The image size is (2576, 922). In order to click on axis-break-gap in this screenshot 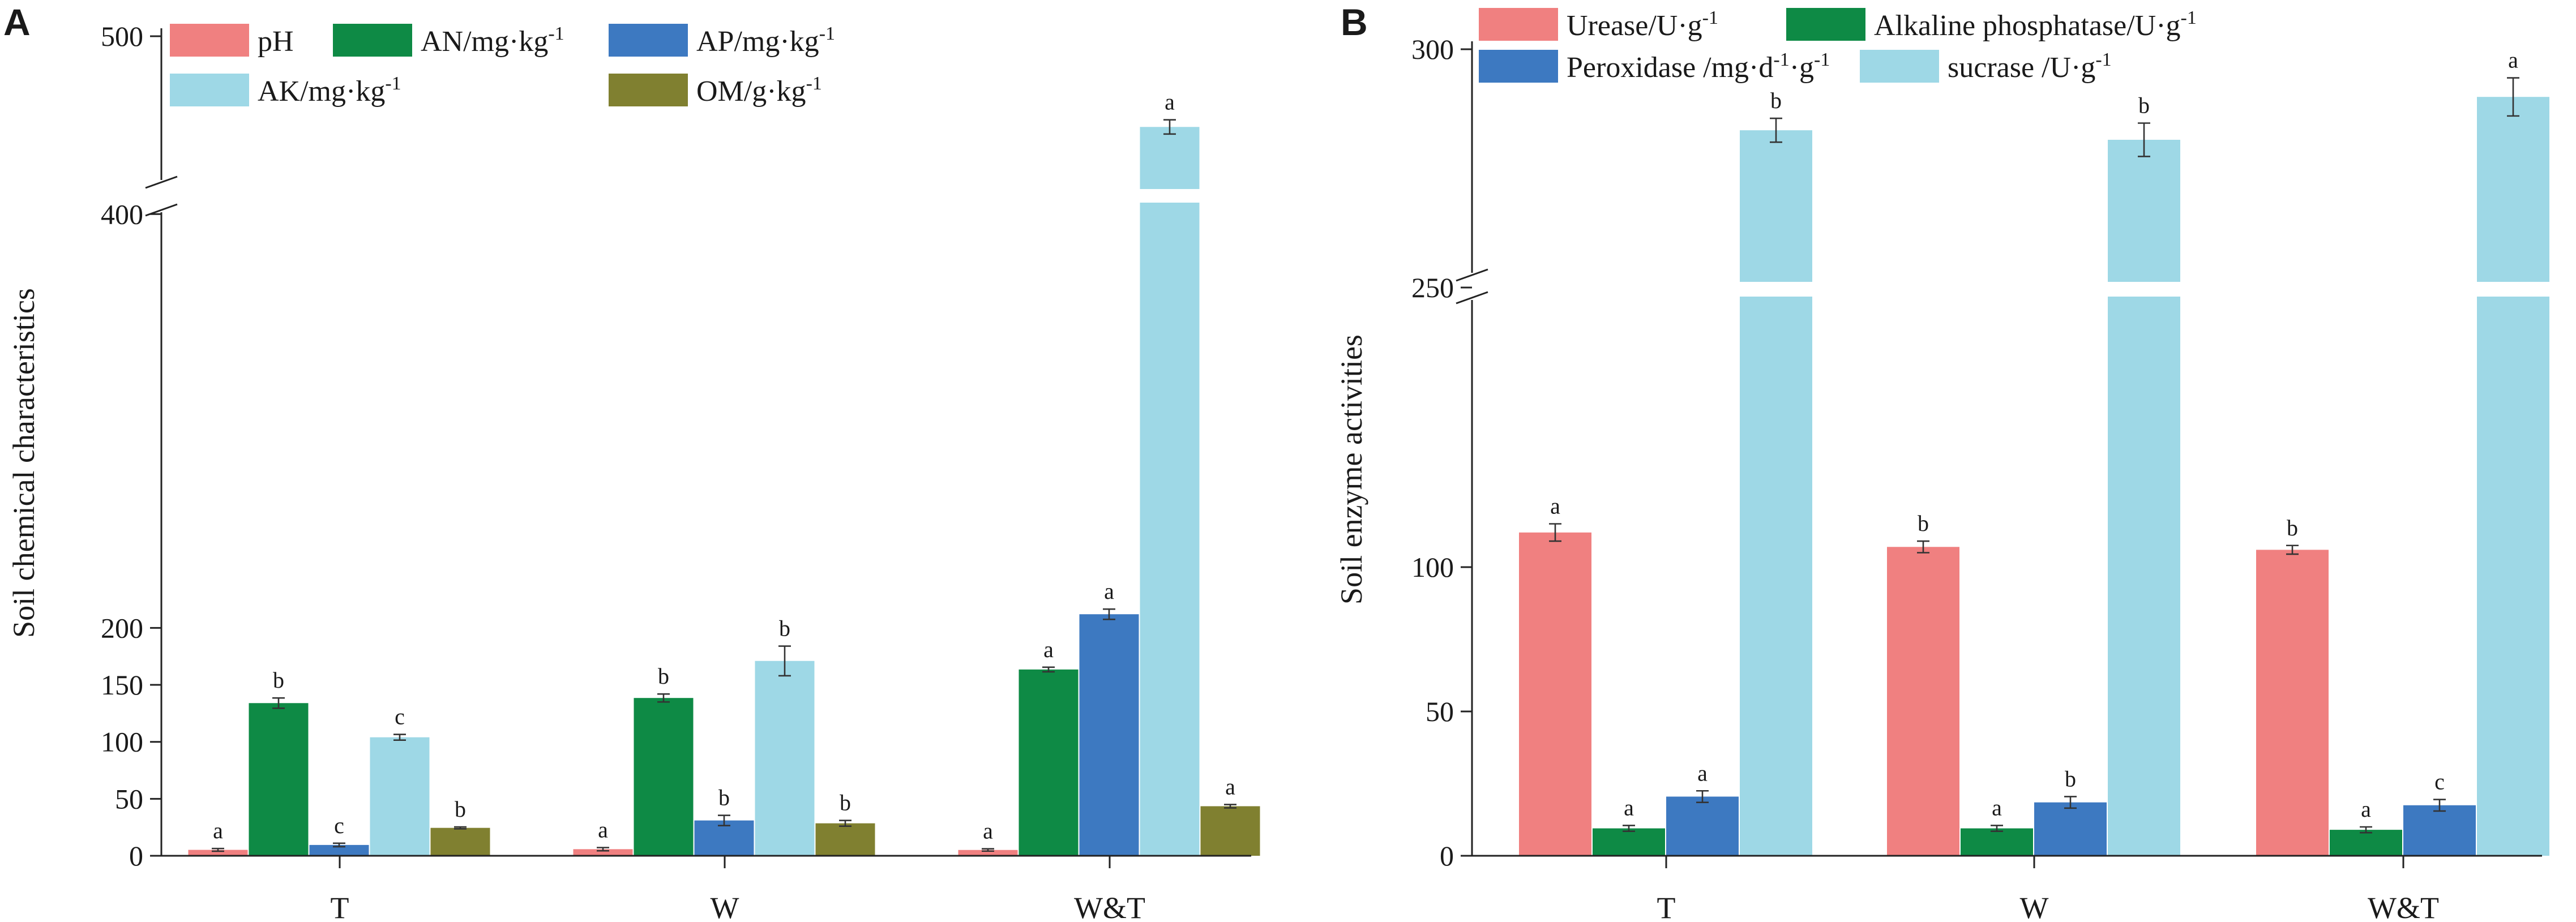, I will do `click(1472, 286)`.